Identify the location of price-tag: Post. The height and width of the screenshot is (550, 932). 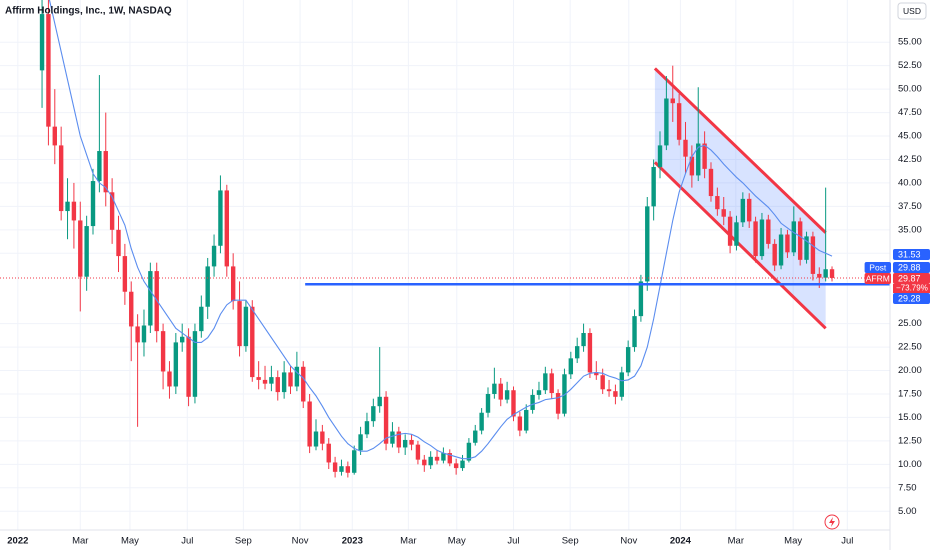
(878, 267).